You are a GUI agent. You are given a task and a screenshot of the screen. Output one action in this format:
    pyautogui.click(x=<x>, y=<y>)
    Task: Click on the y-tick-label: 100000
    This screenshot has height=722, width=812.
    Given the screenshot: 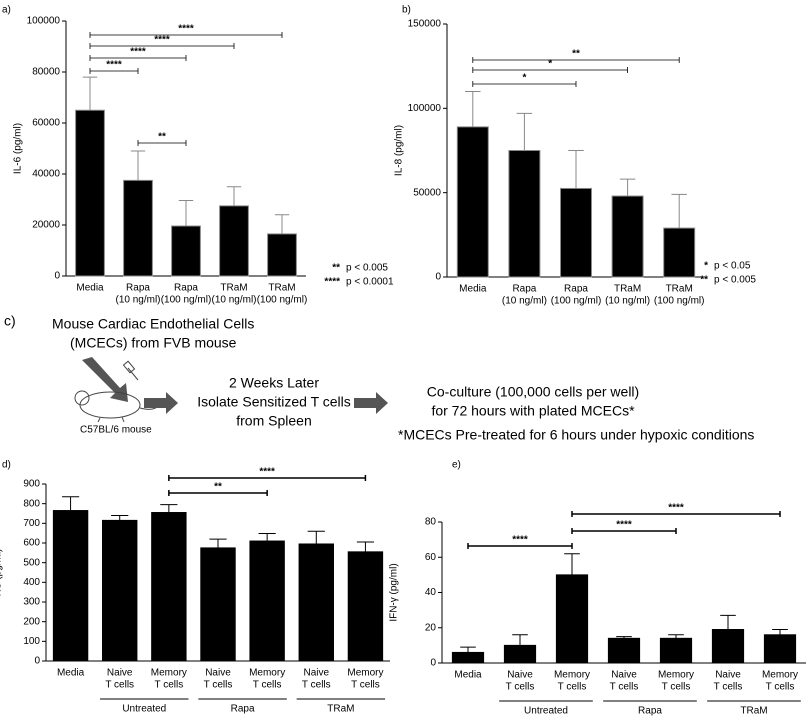 What is the action you would take?
    pyautogui.click(x=425, y=108)
    